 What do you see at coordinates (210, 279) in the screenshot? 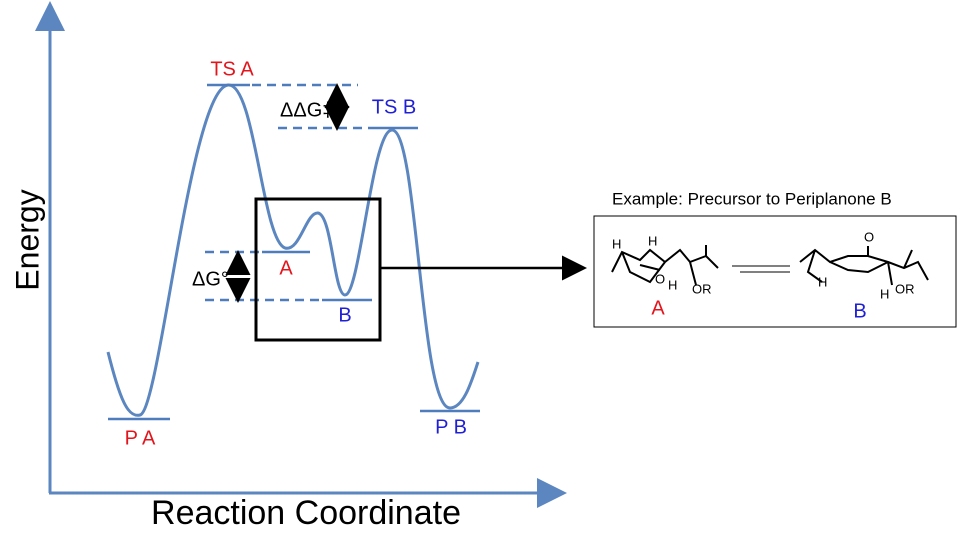
I see `dg-label: ΔG°` at bounding box center [210, 279].